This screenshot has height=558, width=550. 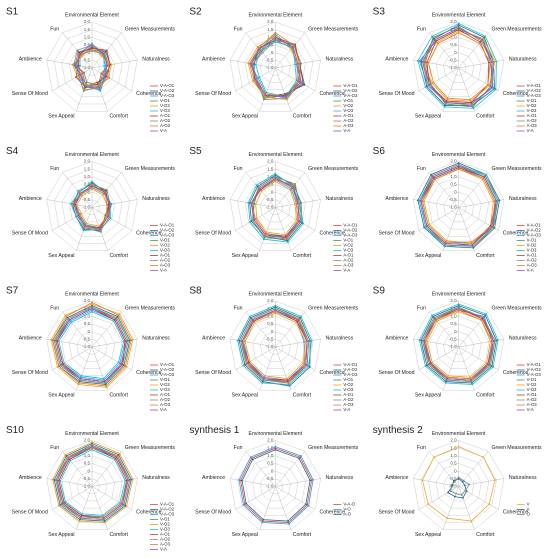 What do you see at coordinates (270, 29) in the screenshot?
I see `r-tick-label: 1.5` at bounding box center [270, 29].